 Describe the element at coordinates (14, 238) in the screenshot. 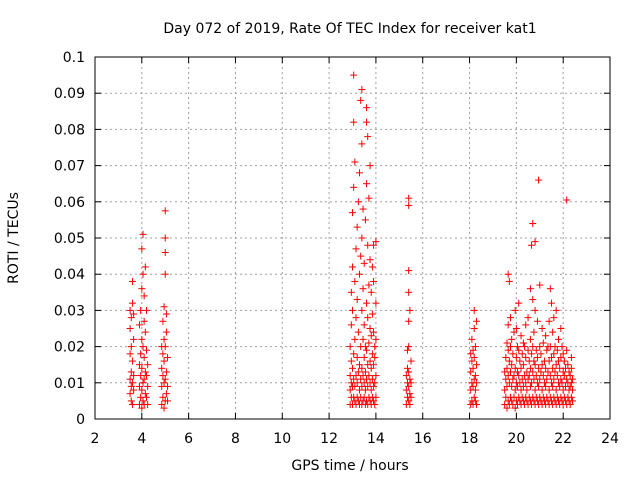

I see `y-axis-label: ROTI / TECUs` at that location.